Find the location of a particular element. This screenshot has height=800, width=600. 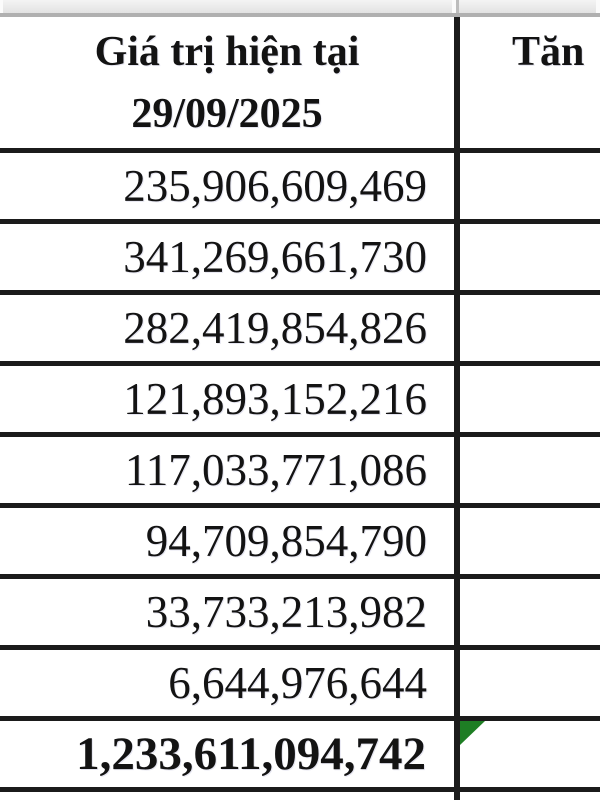

value-cell-total: 1,233,611,094,742 is located at coordinates (251, 754).